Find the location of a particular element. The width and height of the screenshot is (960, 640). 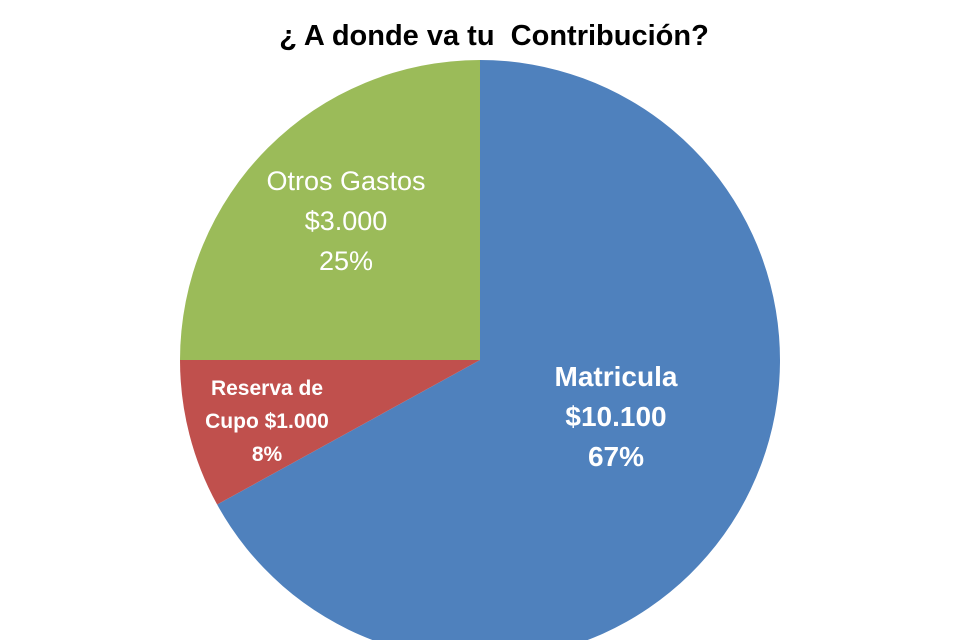

chart-title: ¿ A donde va tu Contribución? is located at coordinates (494, 36).